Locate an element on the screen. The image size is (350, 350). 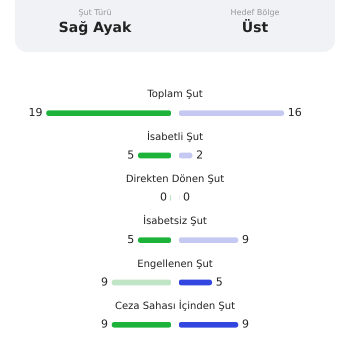
category-label: İsabetsiz Şut is located at coordinates (175, 222).